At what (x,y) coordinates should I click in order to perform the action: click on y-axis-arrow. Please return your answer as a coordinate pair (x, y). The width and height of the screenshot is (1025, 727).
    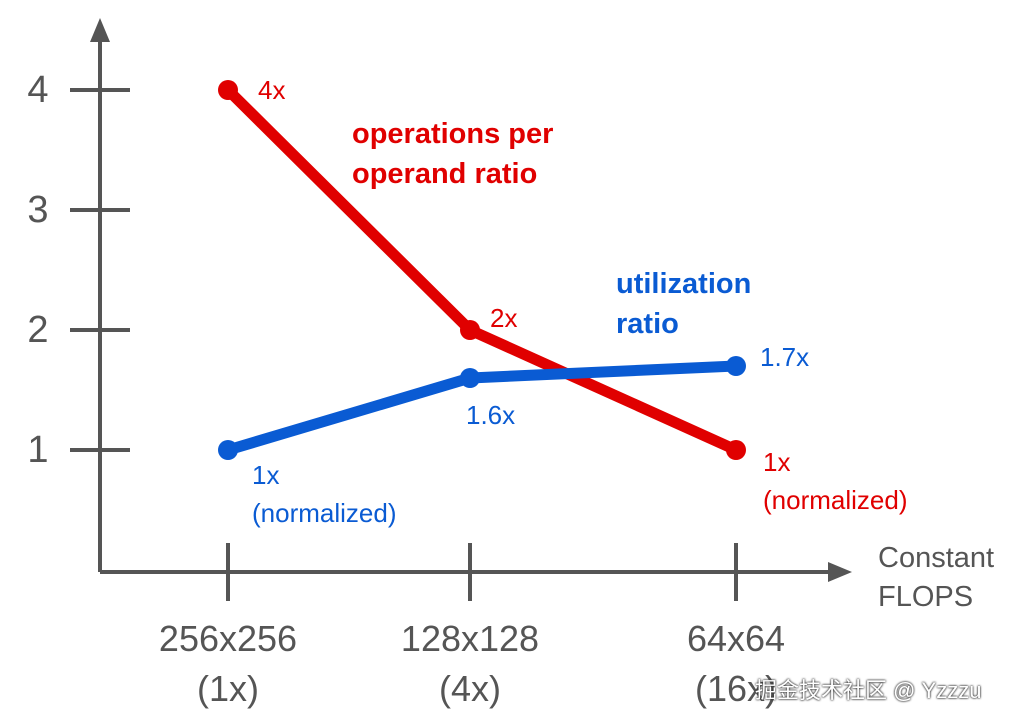
    Looking at the image, I should click on (100, 30).